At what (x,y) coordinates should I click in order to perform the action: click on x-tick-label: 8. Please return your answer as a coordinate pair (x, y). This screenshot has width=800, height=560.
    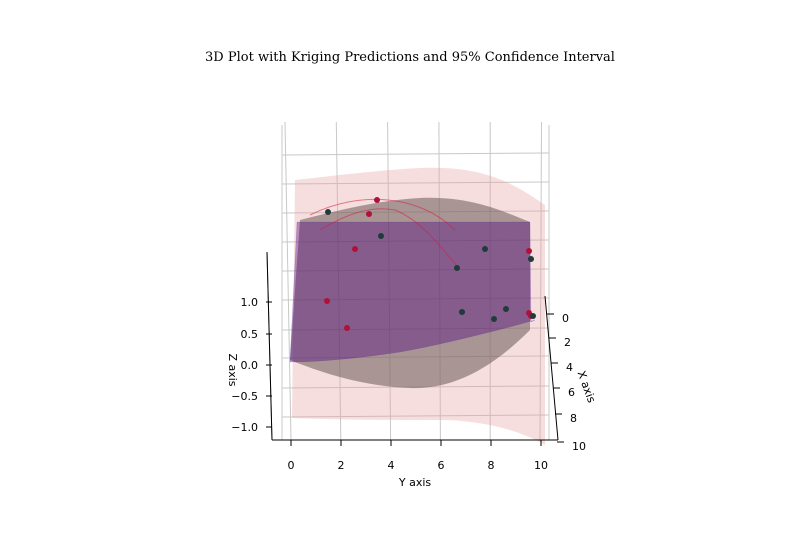
    Looking at the image, I should click on (573, 418).